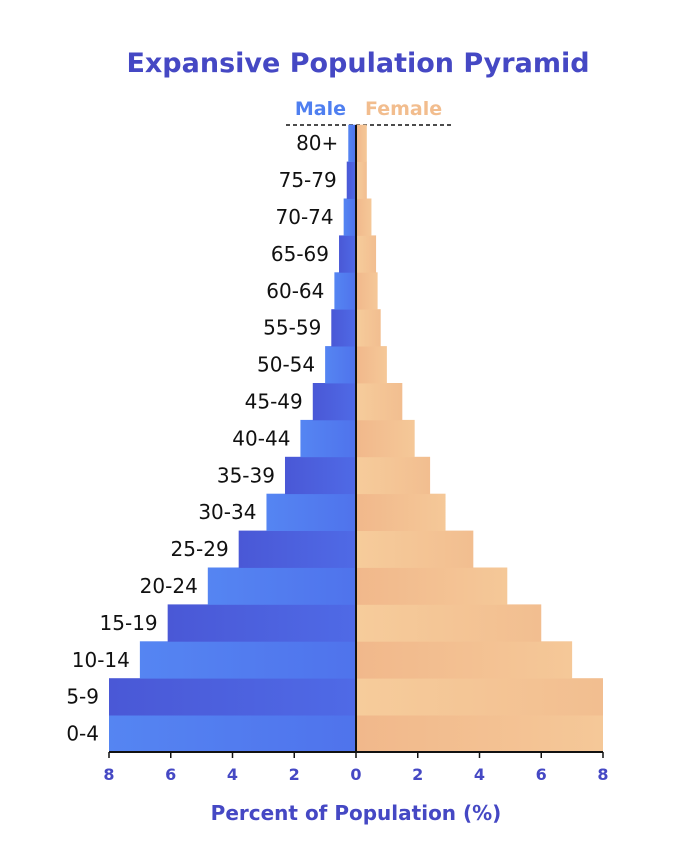  What do you see at coordinates (308, 180) in the screenshot?
I see `age-label-75-79: 75-79` at bounding box center [308, 180].